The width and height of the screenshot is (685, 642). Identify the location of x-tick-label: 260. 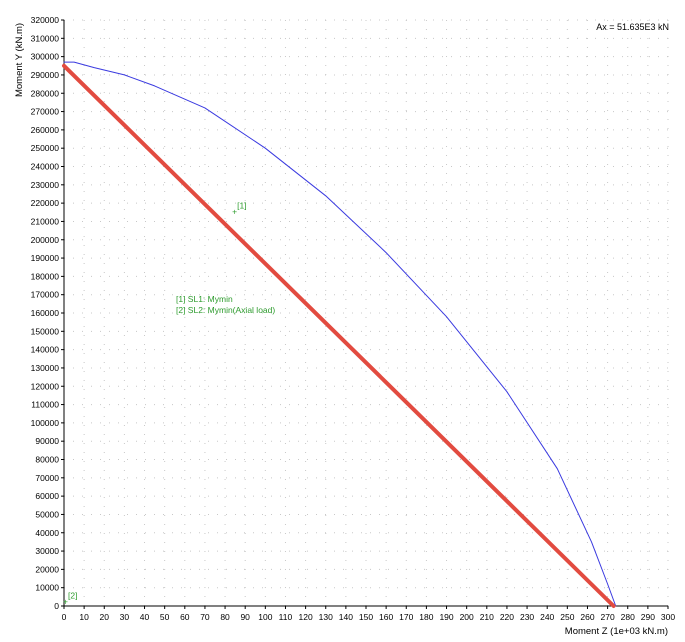
(587, 617).